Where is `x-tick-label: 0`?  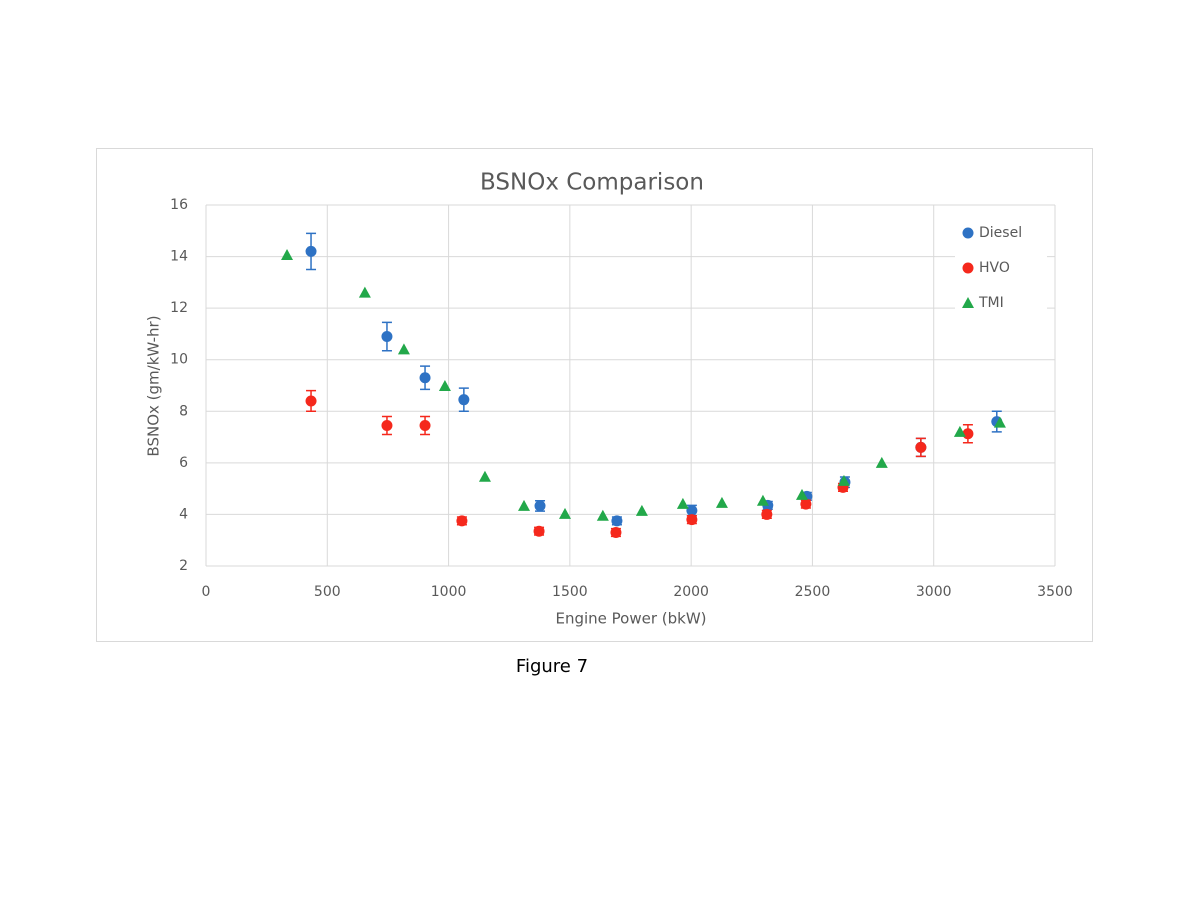 x-tick-label: 0 is located at coordinates (206, 592).